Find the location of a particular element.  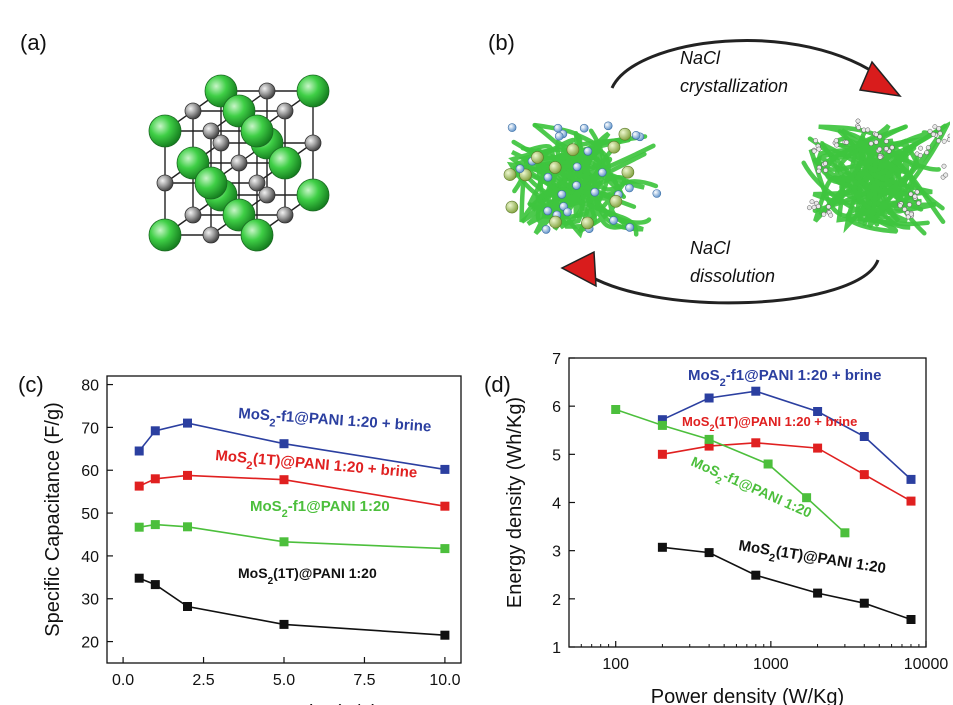

panel-label-c: (c) is located at coordinates (31, 384).